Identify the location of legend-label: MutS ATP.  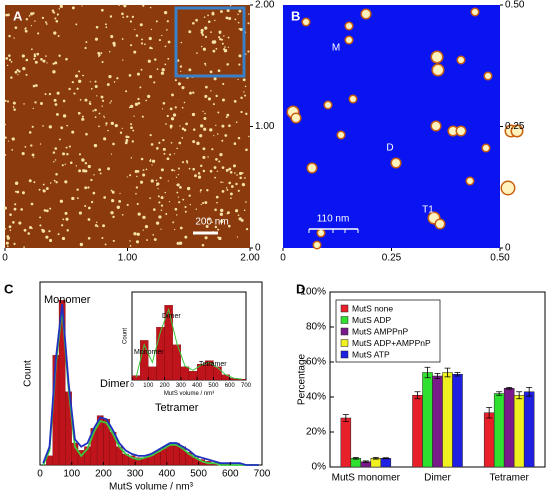
(371, 354).